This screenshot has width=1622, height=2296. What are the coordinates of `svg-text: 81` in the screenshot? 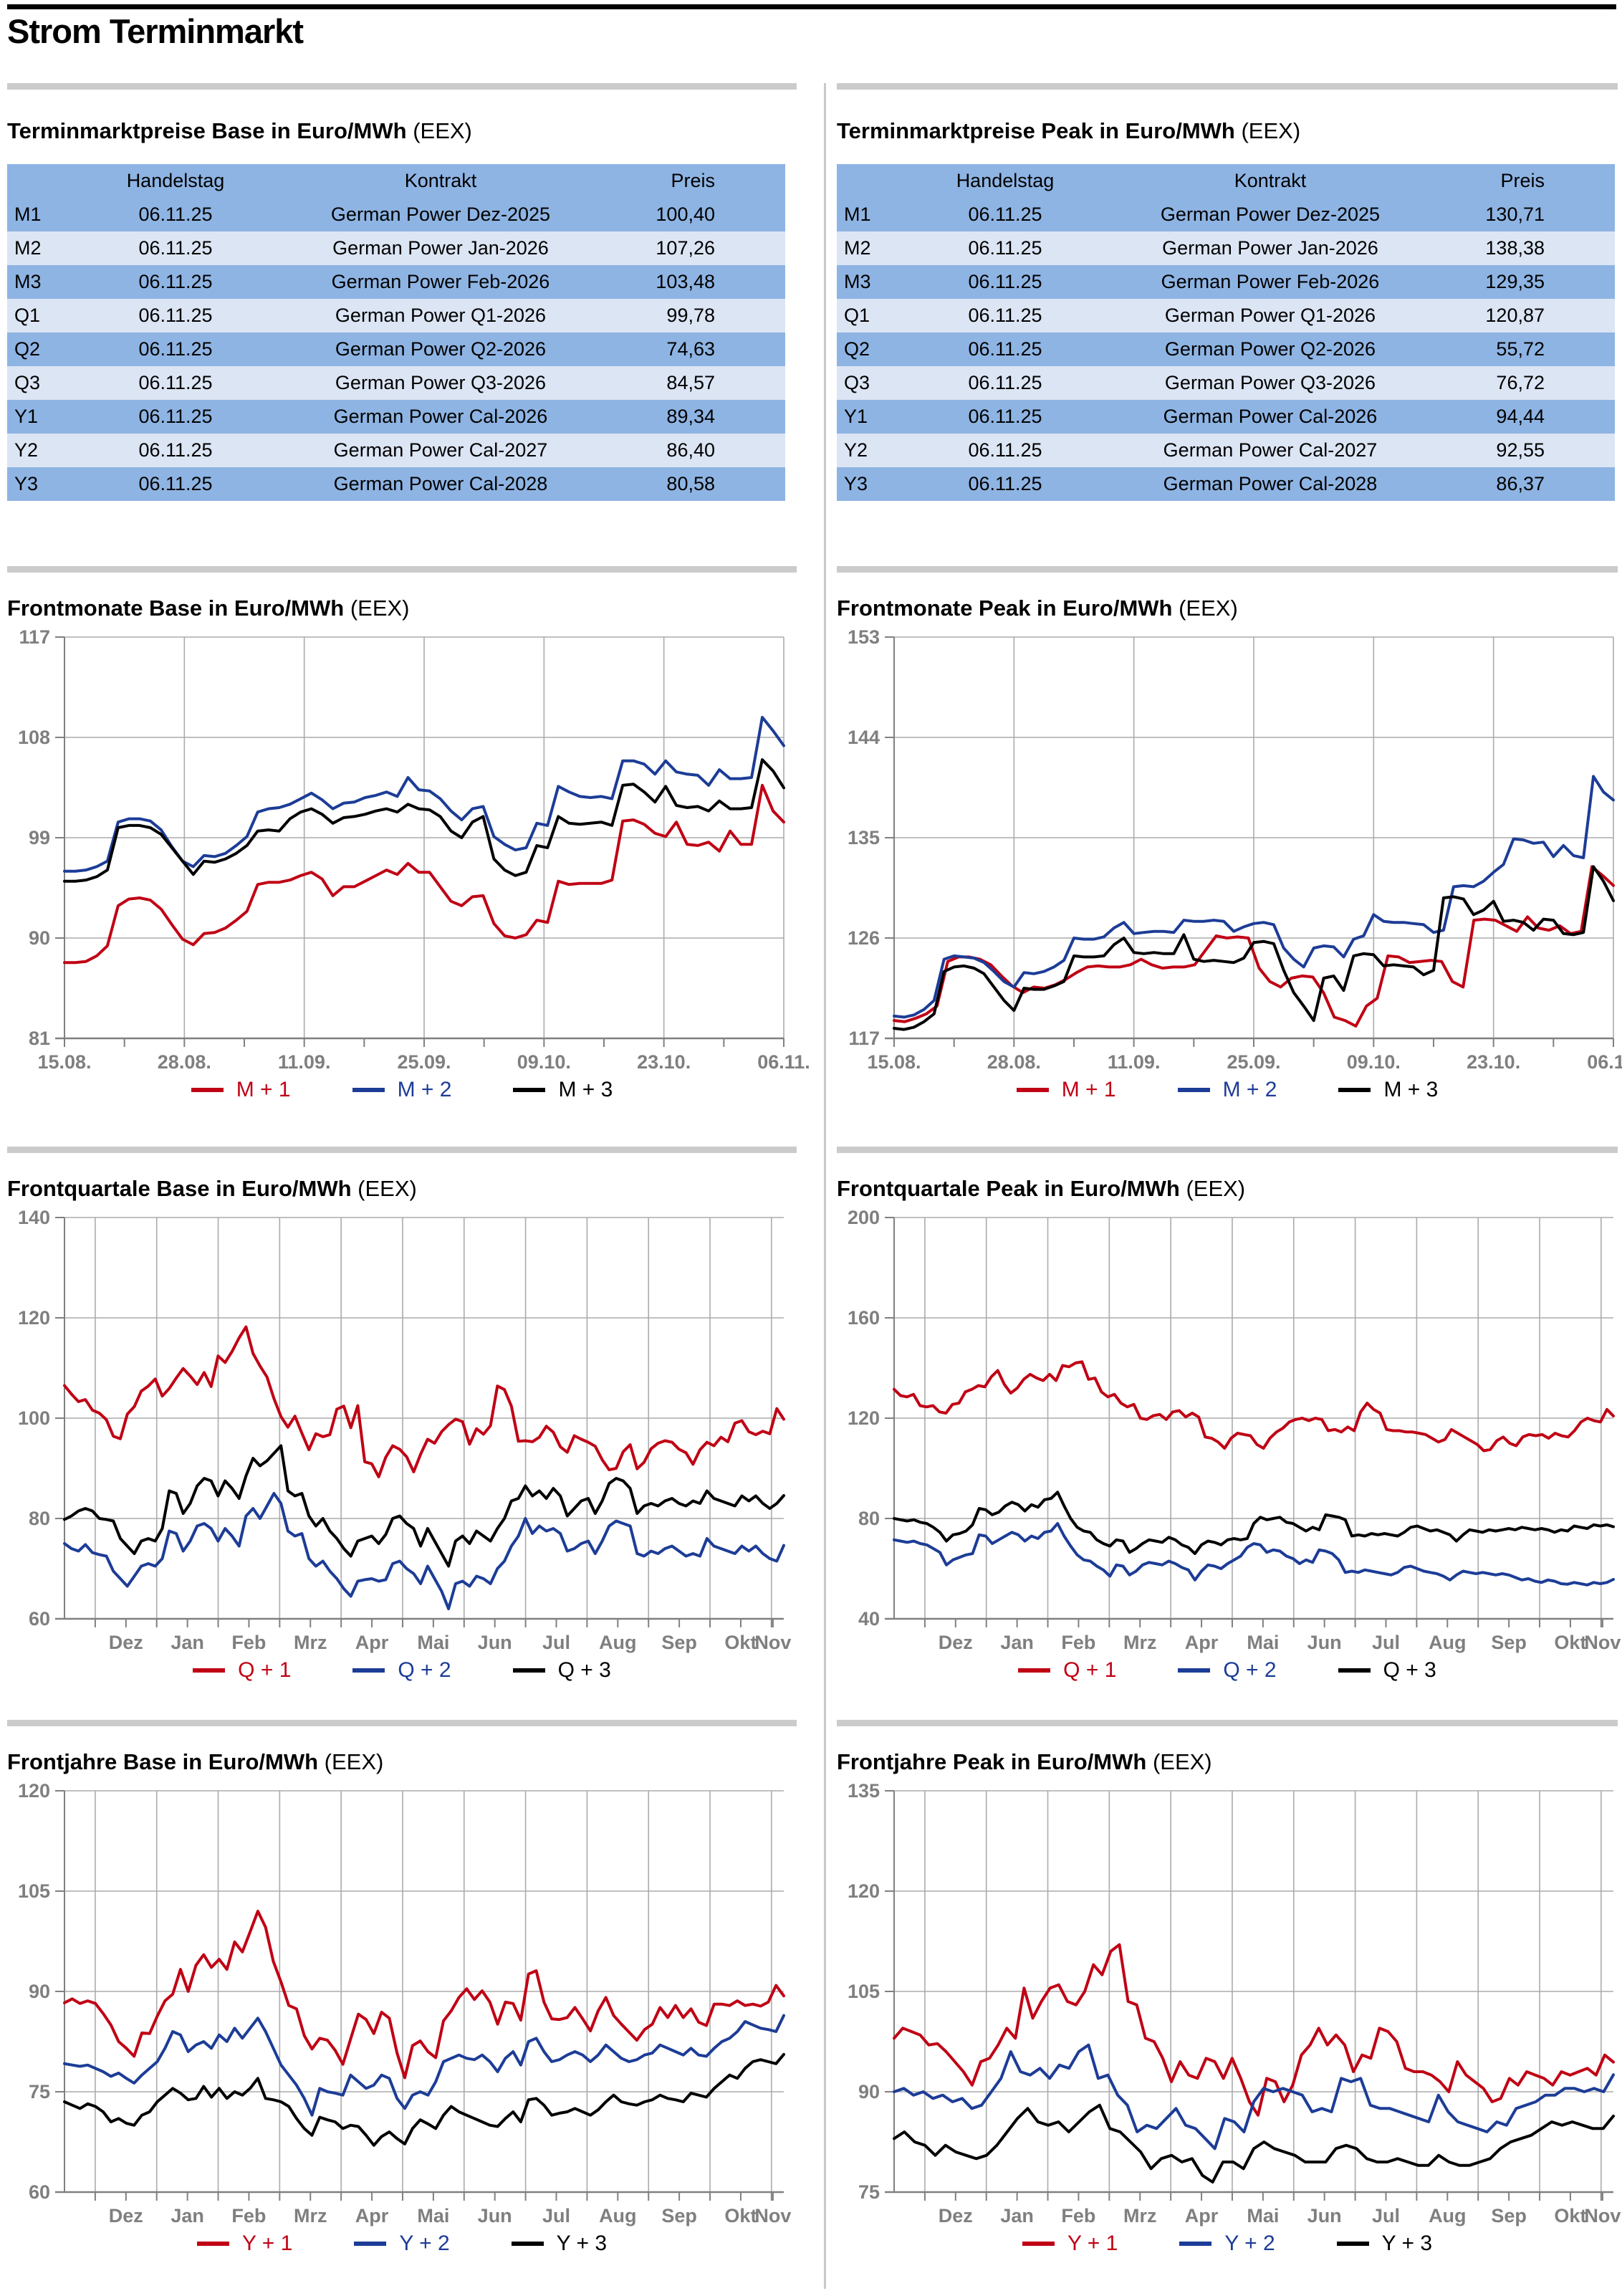 It's located at (39, 1038).